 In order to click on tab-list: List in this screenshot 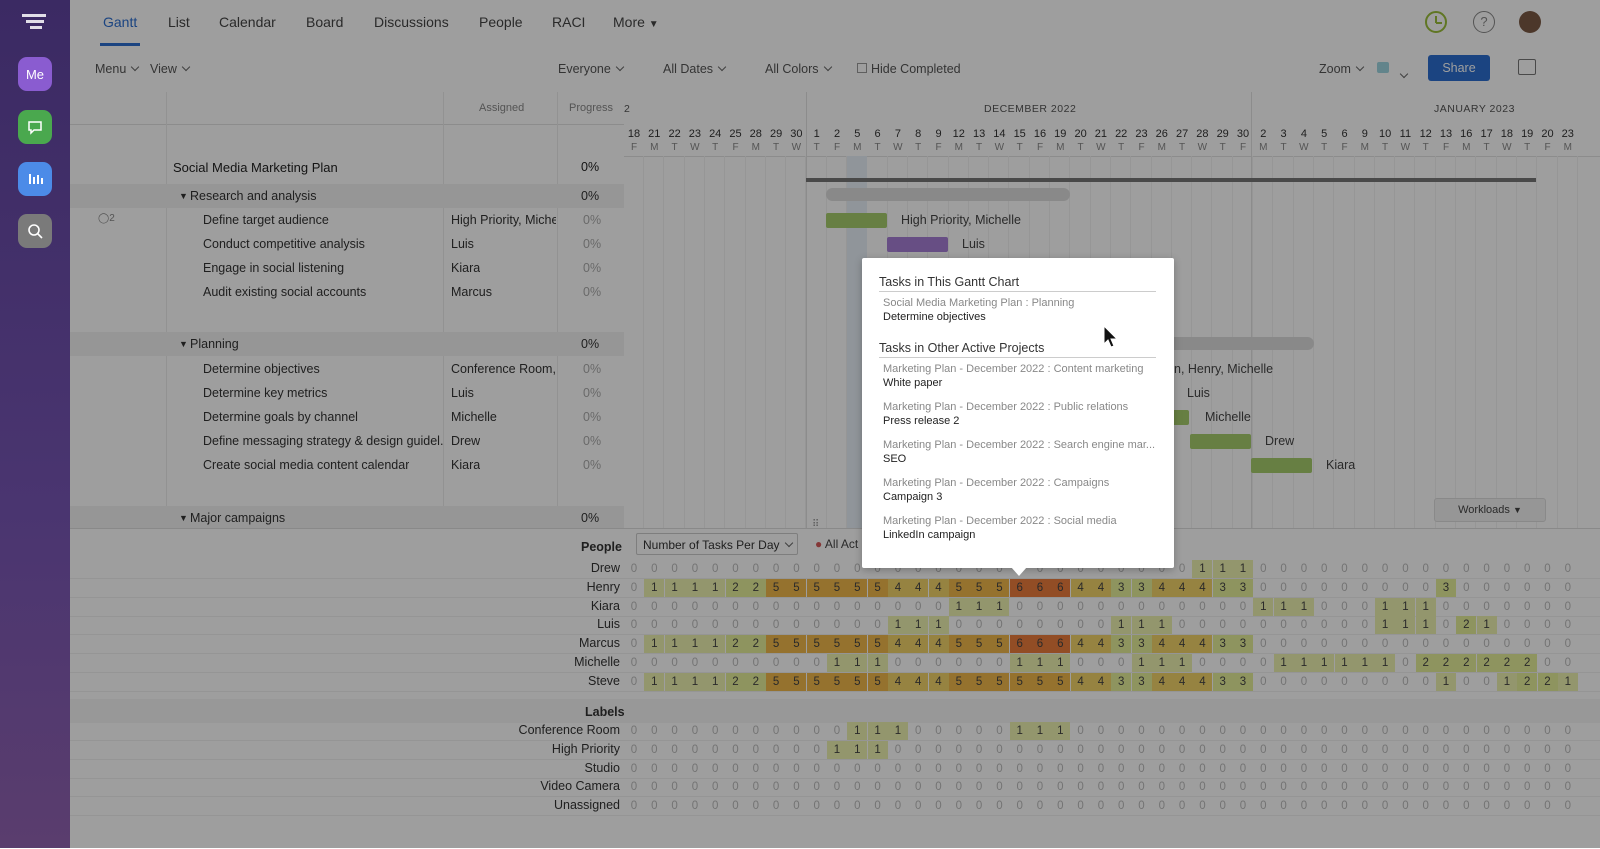, I will do `click(179, 22)`.